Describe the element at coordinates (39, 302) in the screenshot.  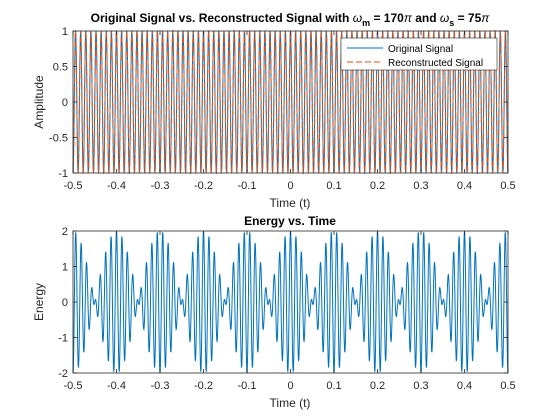
I see `bottom-y-axis-label: Energy` at that location.